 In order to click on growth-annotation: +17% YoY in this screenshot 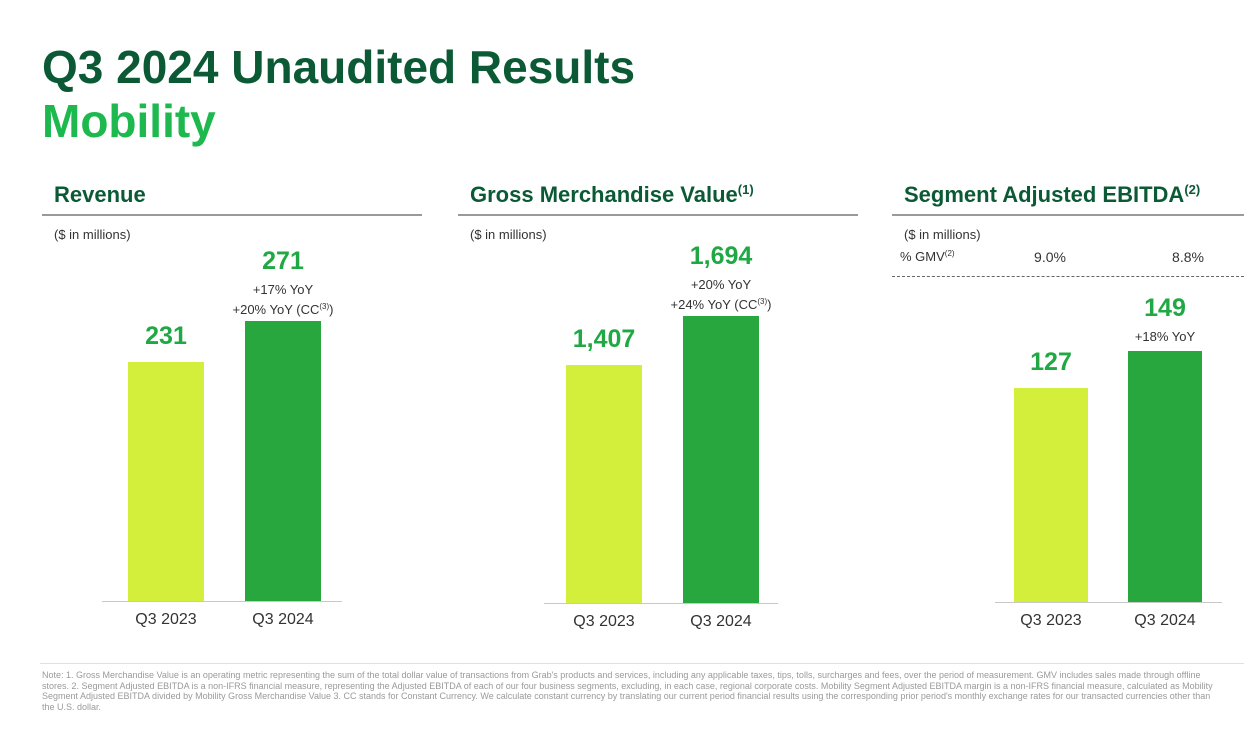, I will do `click(283, 289)`.